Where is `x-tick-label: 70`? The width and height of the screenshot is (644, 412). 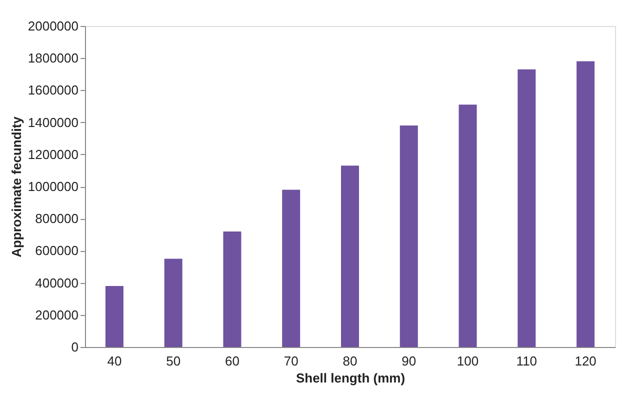 x-tick-label: 70 is located at coordinates (291, 361).